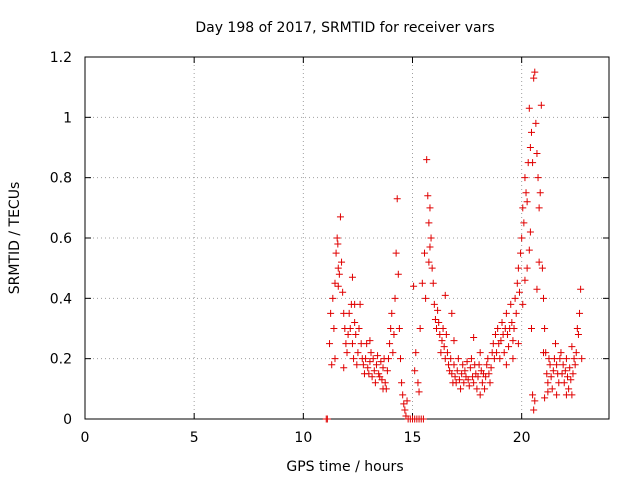 The height and width of the screenshot is (480, 640). Describe the element at coordinates (61, 360) in the screenshot. I see `y-tick-label: 0.2` at that location.